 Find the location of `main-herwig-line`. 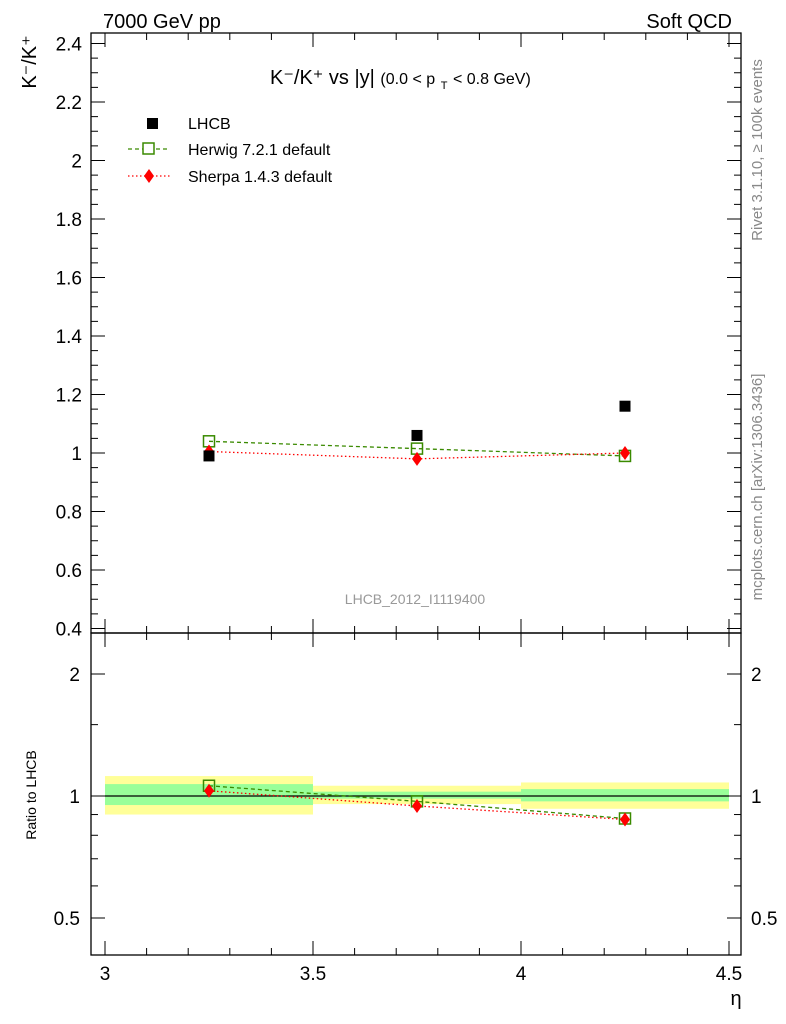

main-herwig-line is located at coordinates (417, 448).